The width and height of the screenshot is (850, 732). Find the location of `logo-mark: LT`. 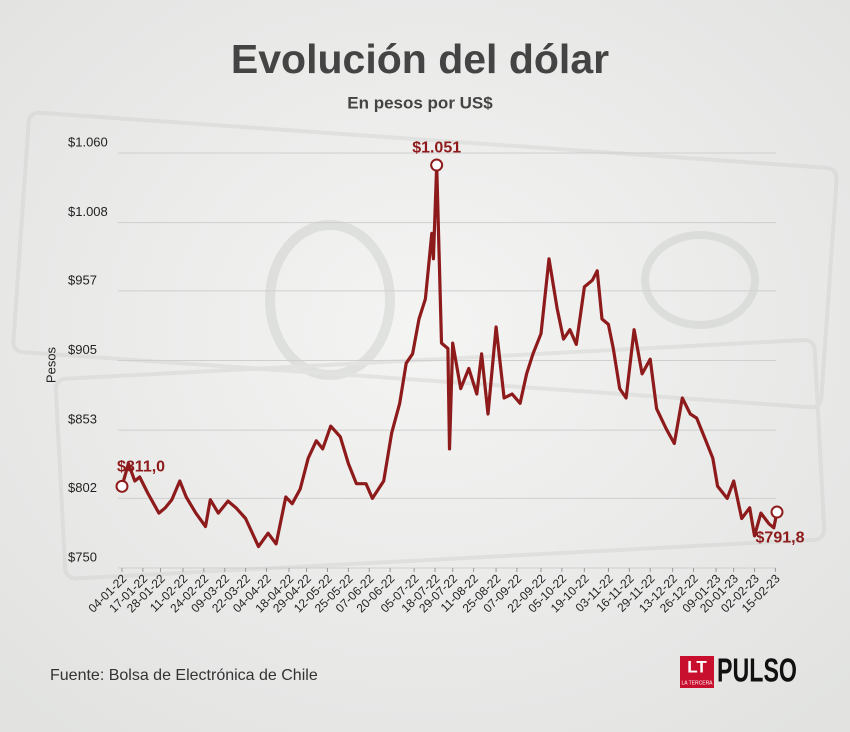

logo-mark: LT is located at coordinates (697, 666).